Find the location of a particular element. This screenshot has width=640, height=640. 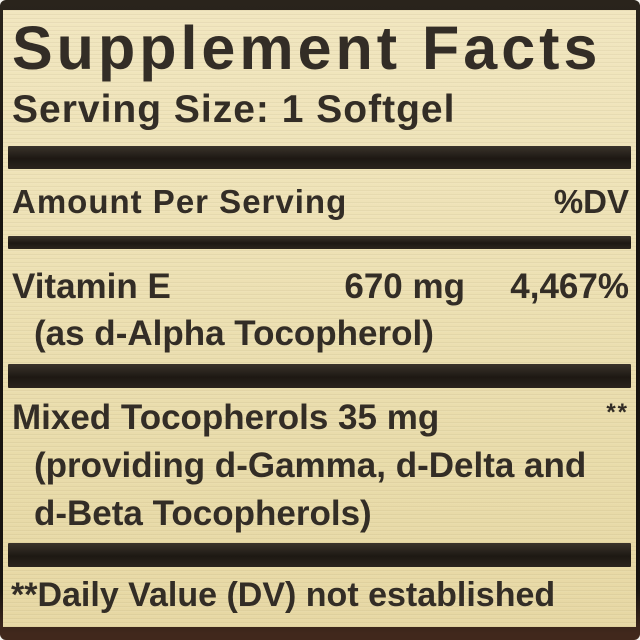

nutrient-daily-value-asterisks: ** is located at coordinates (617, 413).